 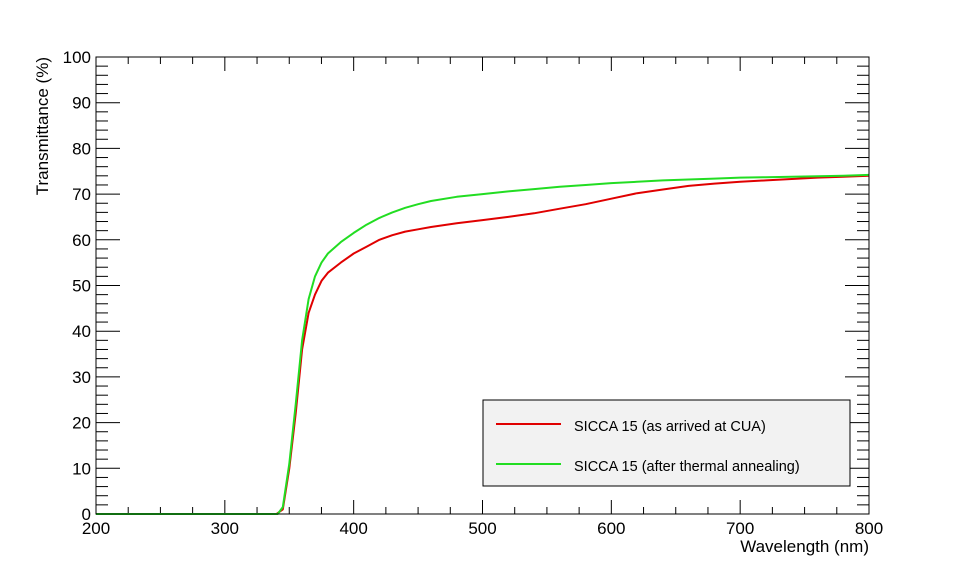 I want to click on x-tick-label: 800, so click(x=869, y=528).